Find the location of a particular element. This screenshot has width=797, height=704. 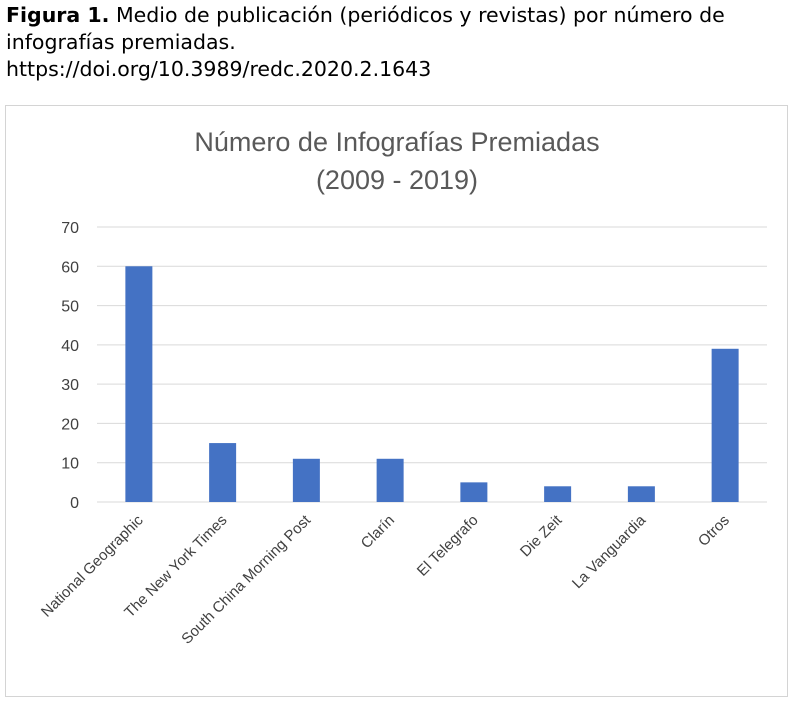

y-tick-label: 20 is located at coordinates (70, 424).